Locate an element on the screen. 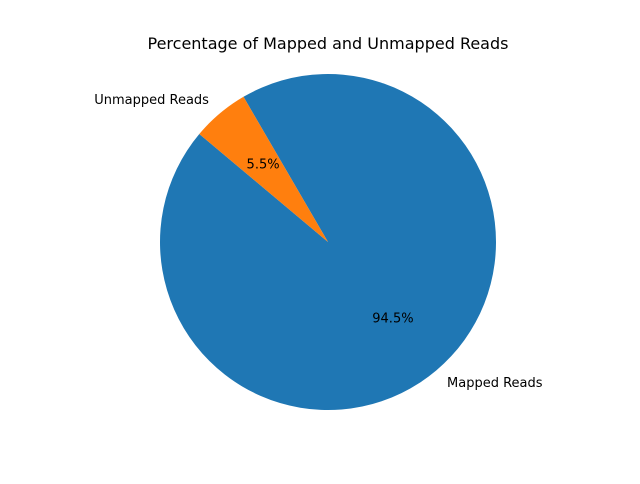 Image resolution: width=640 pixels, height=484 pixels. slice-percentage-label: 5.5% is located at coordinates (263, 164).